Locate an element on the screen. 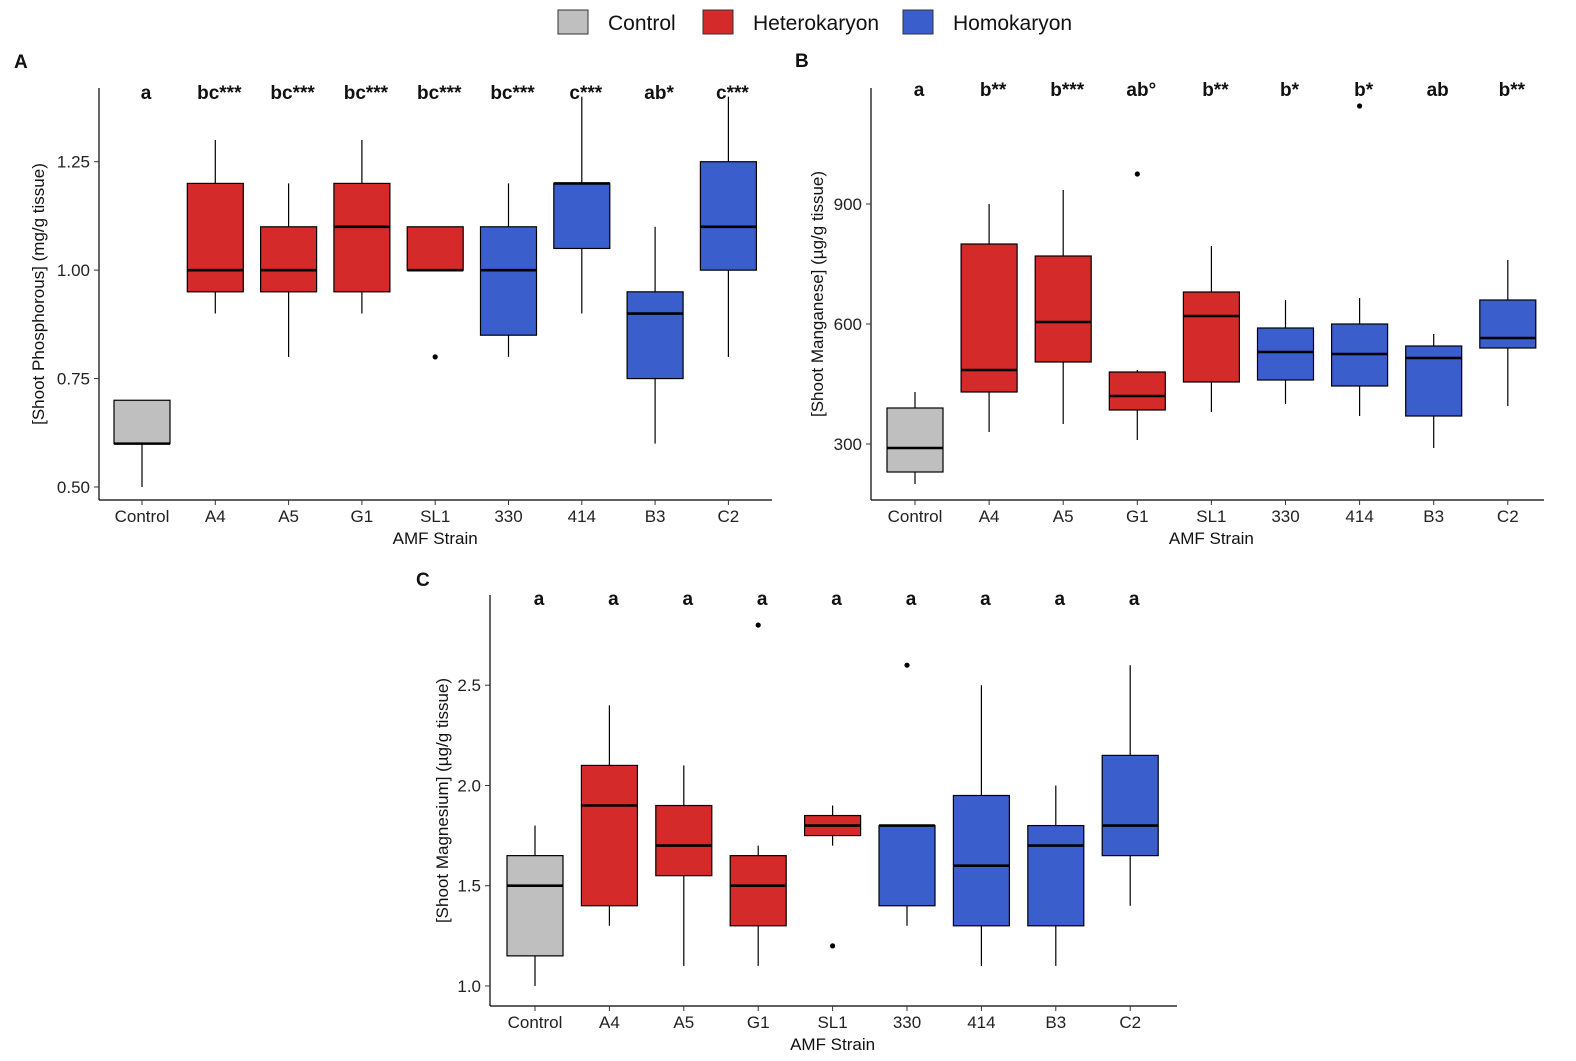 Image resolution: width=1576 pixels, height=1061 pixels. panel-letter: B is located at coordinates (802, 61).